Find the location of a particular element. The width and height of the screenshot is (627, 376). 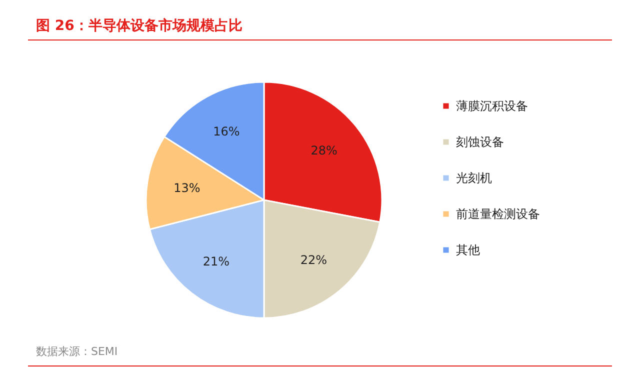

data-label: 28% is located at coordinates (324, 150).